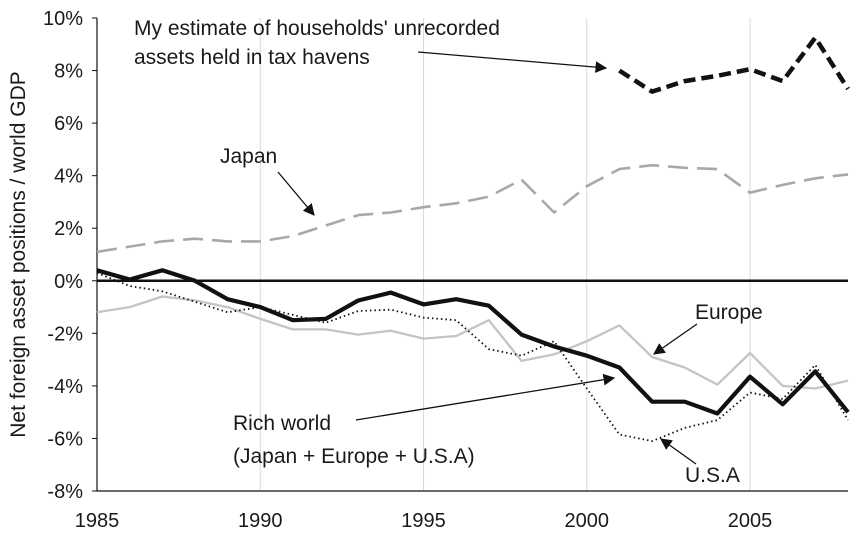 This screenshot has width=856, height=534. I want to click on y-tick-label: -2%, so click(65, 334).